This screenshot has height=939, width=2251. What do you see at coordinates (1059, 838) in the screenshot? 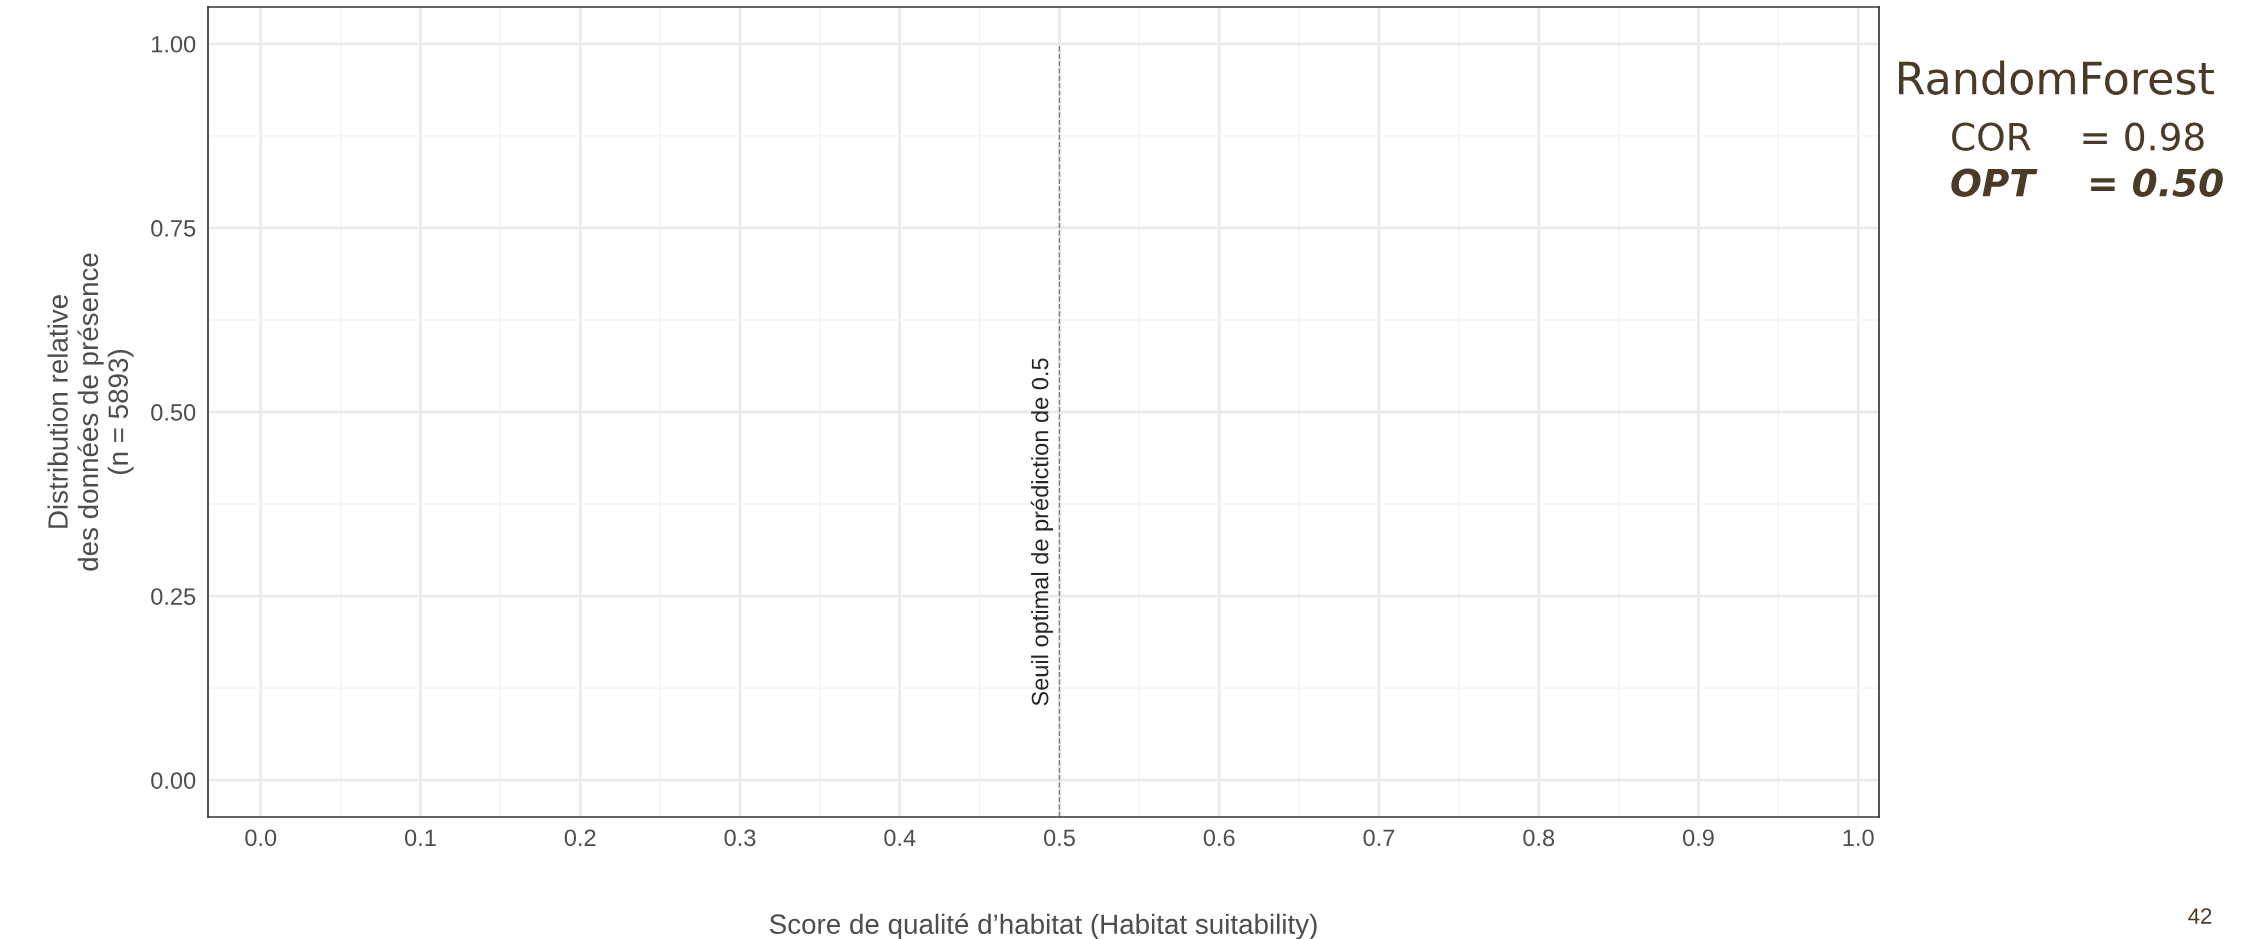
I see `x-tick-label: 0.5` at bounding box center [1059, 838].